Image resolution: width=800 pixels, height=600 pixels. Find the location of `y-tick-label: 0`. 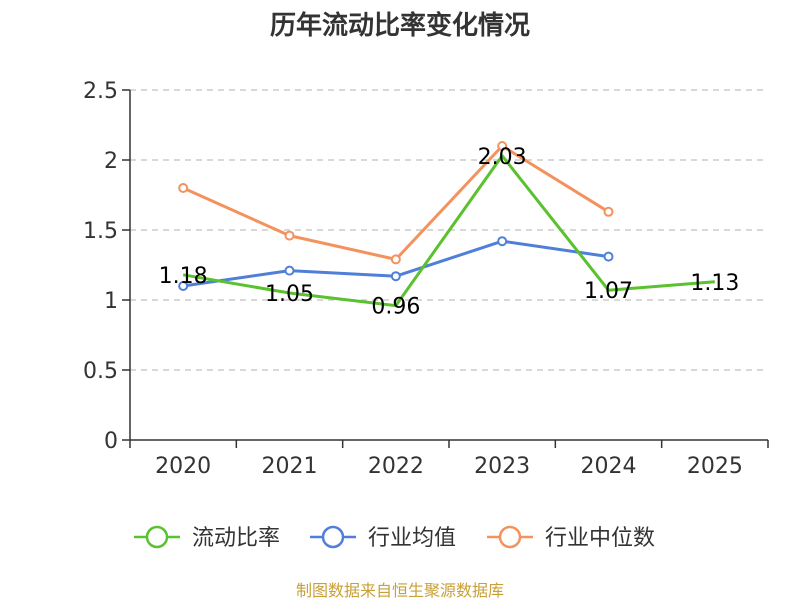

y-tick-label: 0 is located at coordinates (111, 441).